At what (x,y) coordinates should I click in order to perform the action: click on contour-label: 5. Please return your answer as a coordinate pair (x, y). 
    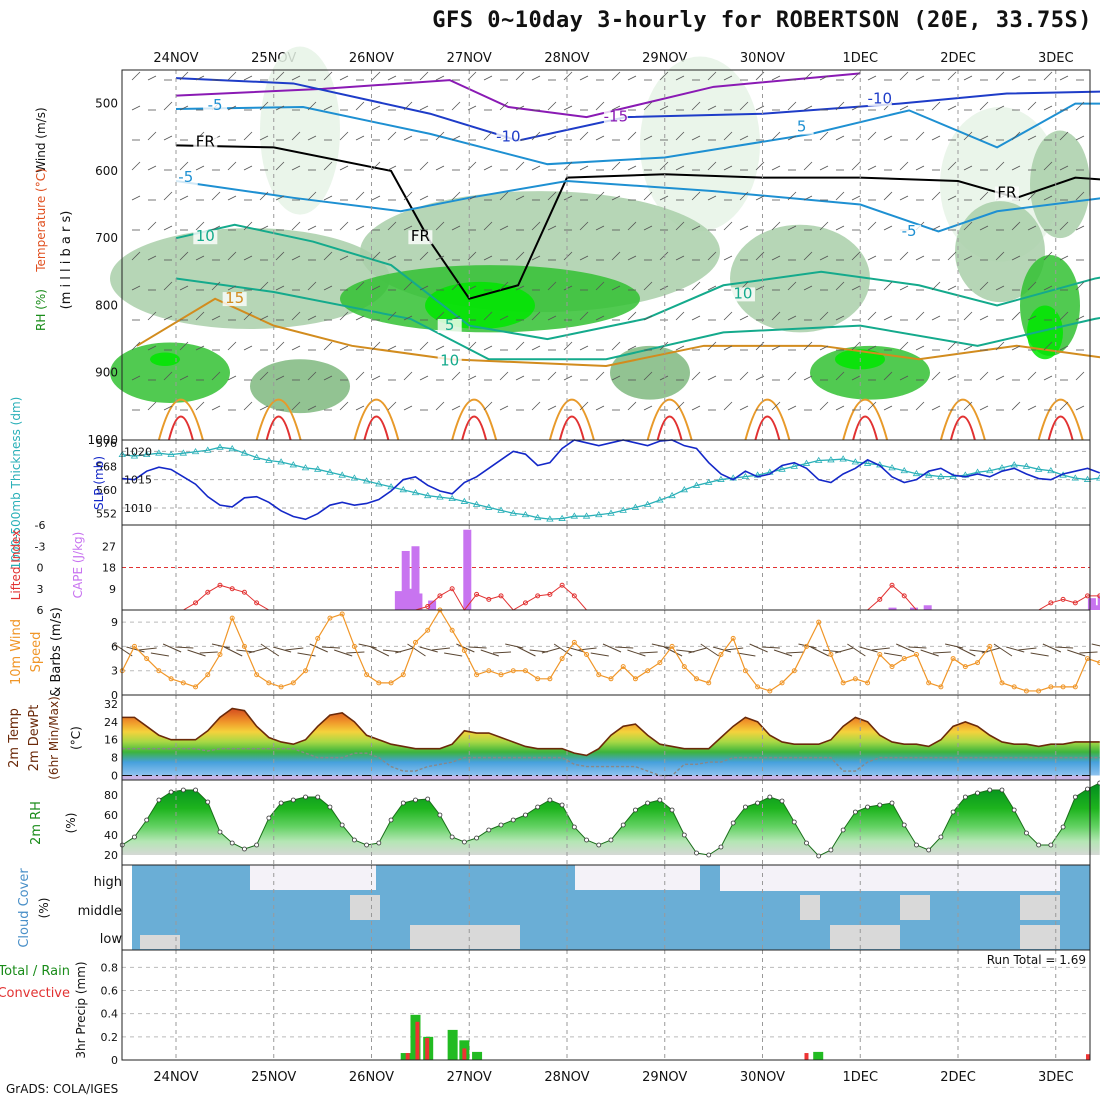
    Looking at the image, I should click on (802, 127).